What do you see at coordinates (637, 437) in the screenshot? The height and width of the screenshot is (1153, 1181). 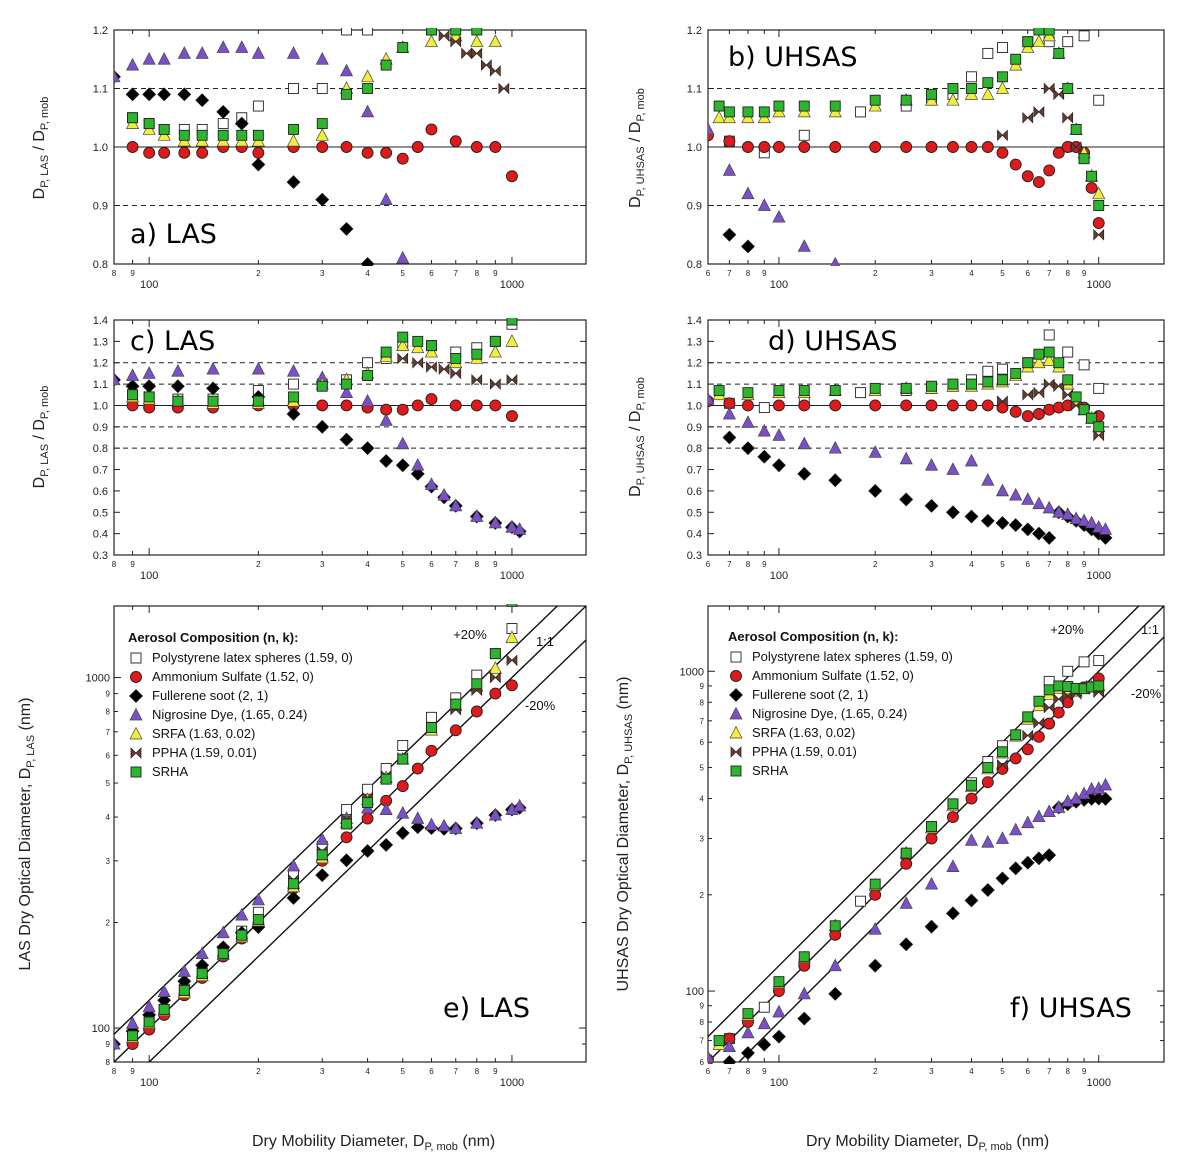 I see `y-axis-label: DP, UHSAS / DP, mob` at bounding box center [637, 437].